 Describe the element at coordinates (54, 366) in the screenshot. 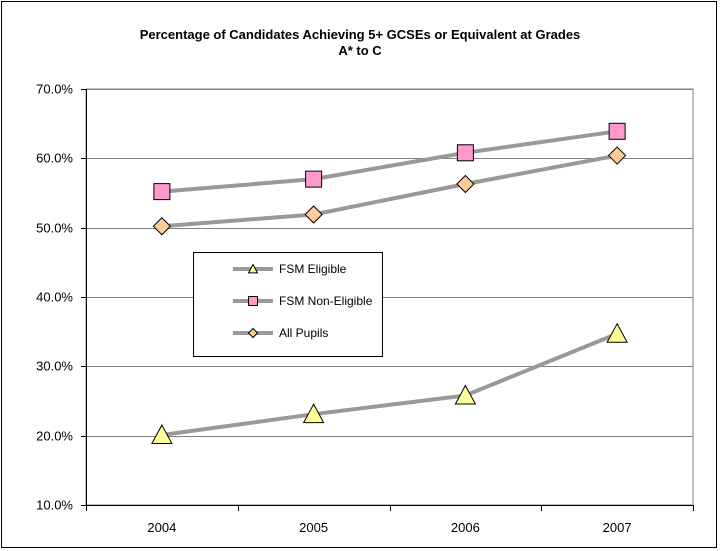

I see `y-tick-label: 30.0%` at that location.